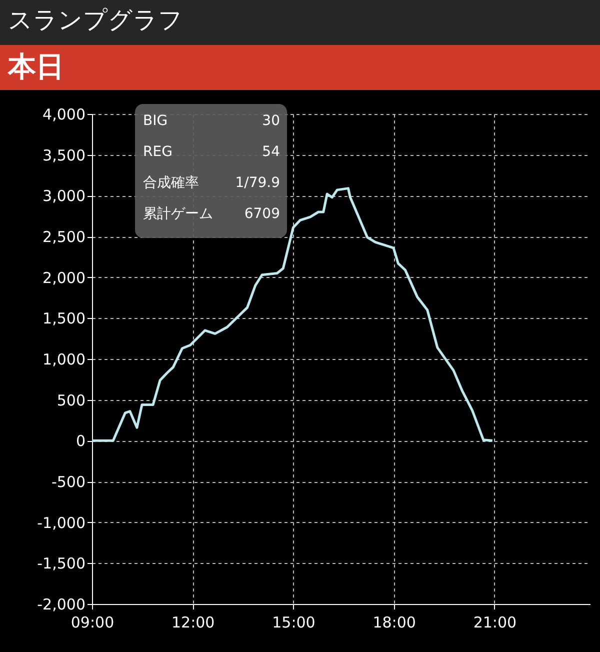 This screenshot has height=652, width=600. Describe the element at coordinates (71, 400) in the screenshot. I see `y-tick-label: 500` at that location.